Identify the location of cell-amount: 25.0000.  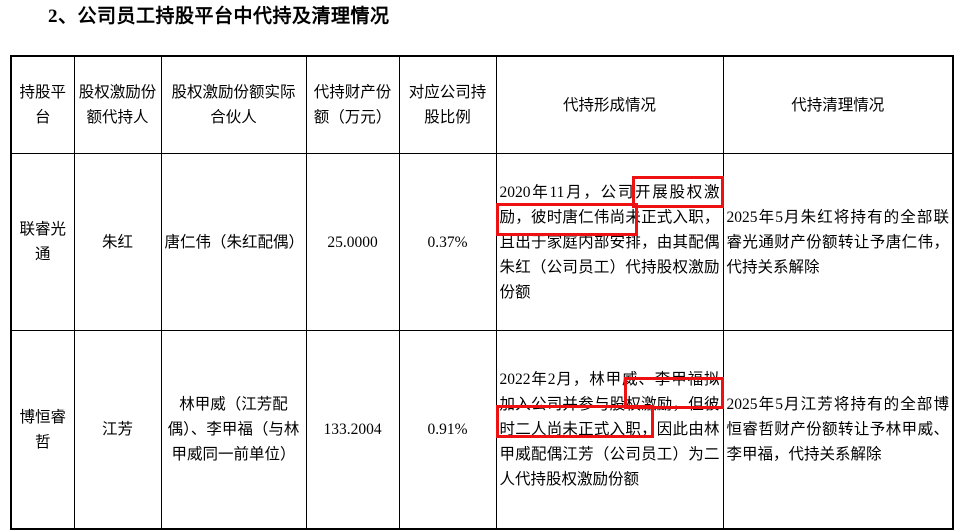
(352, 242).